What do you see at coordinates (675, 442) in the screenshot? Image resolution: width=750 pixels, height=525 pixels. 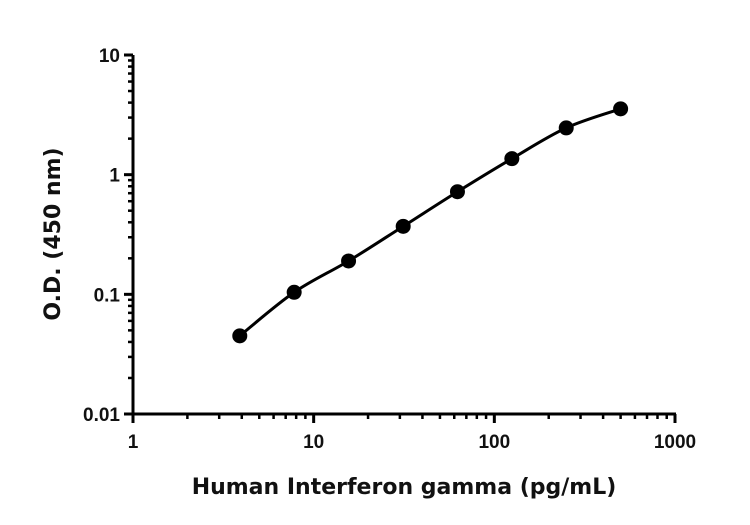 I see `x-tick-label: 1000` at bounding box center [675, 442].